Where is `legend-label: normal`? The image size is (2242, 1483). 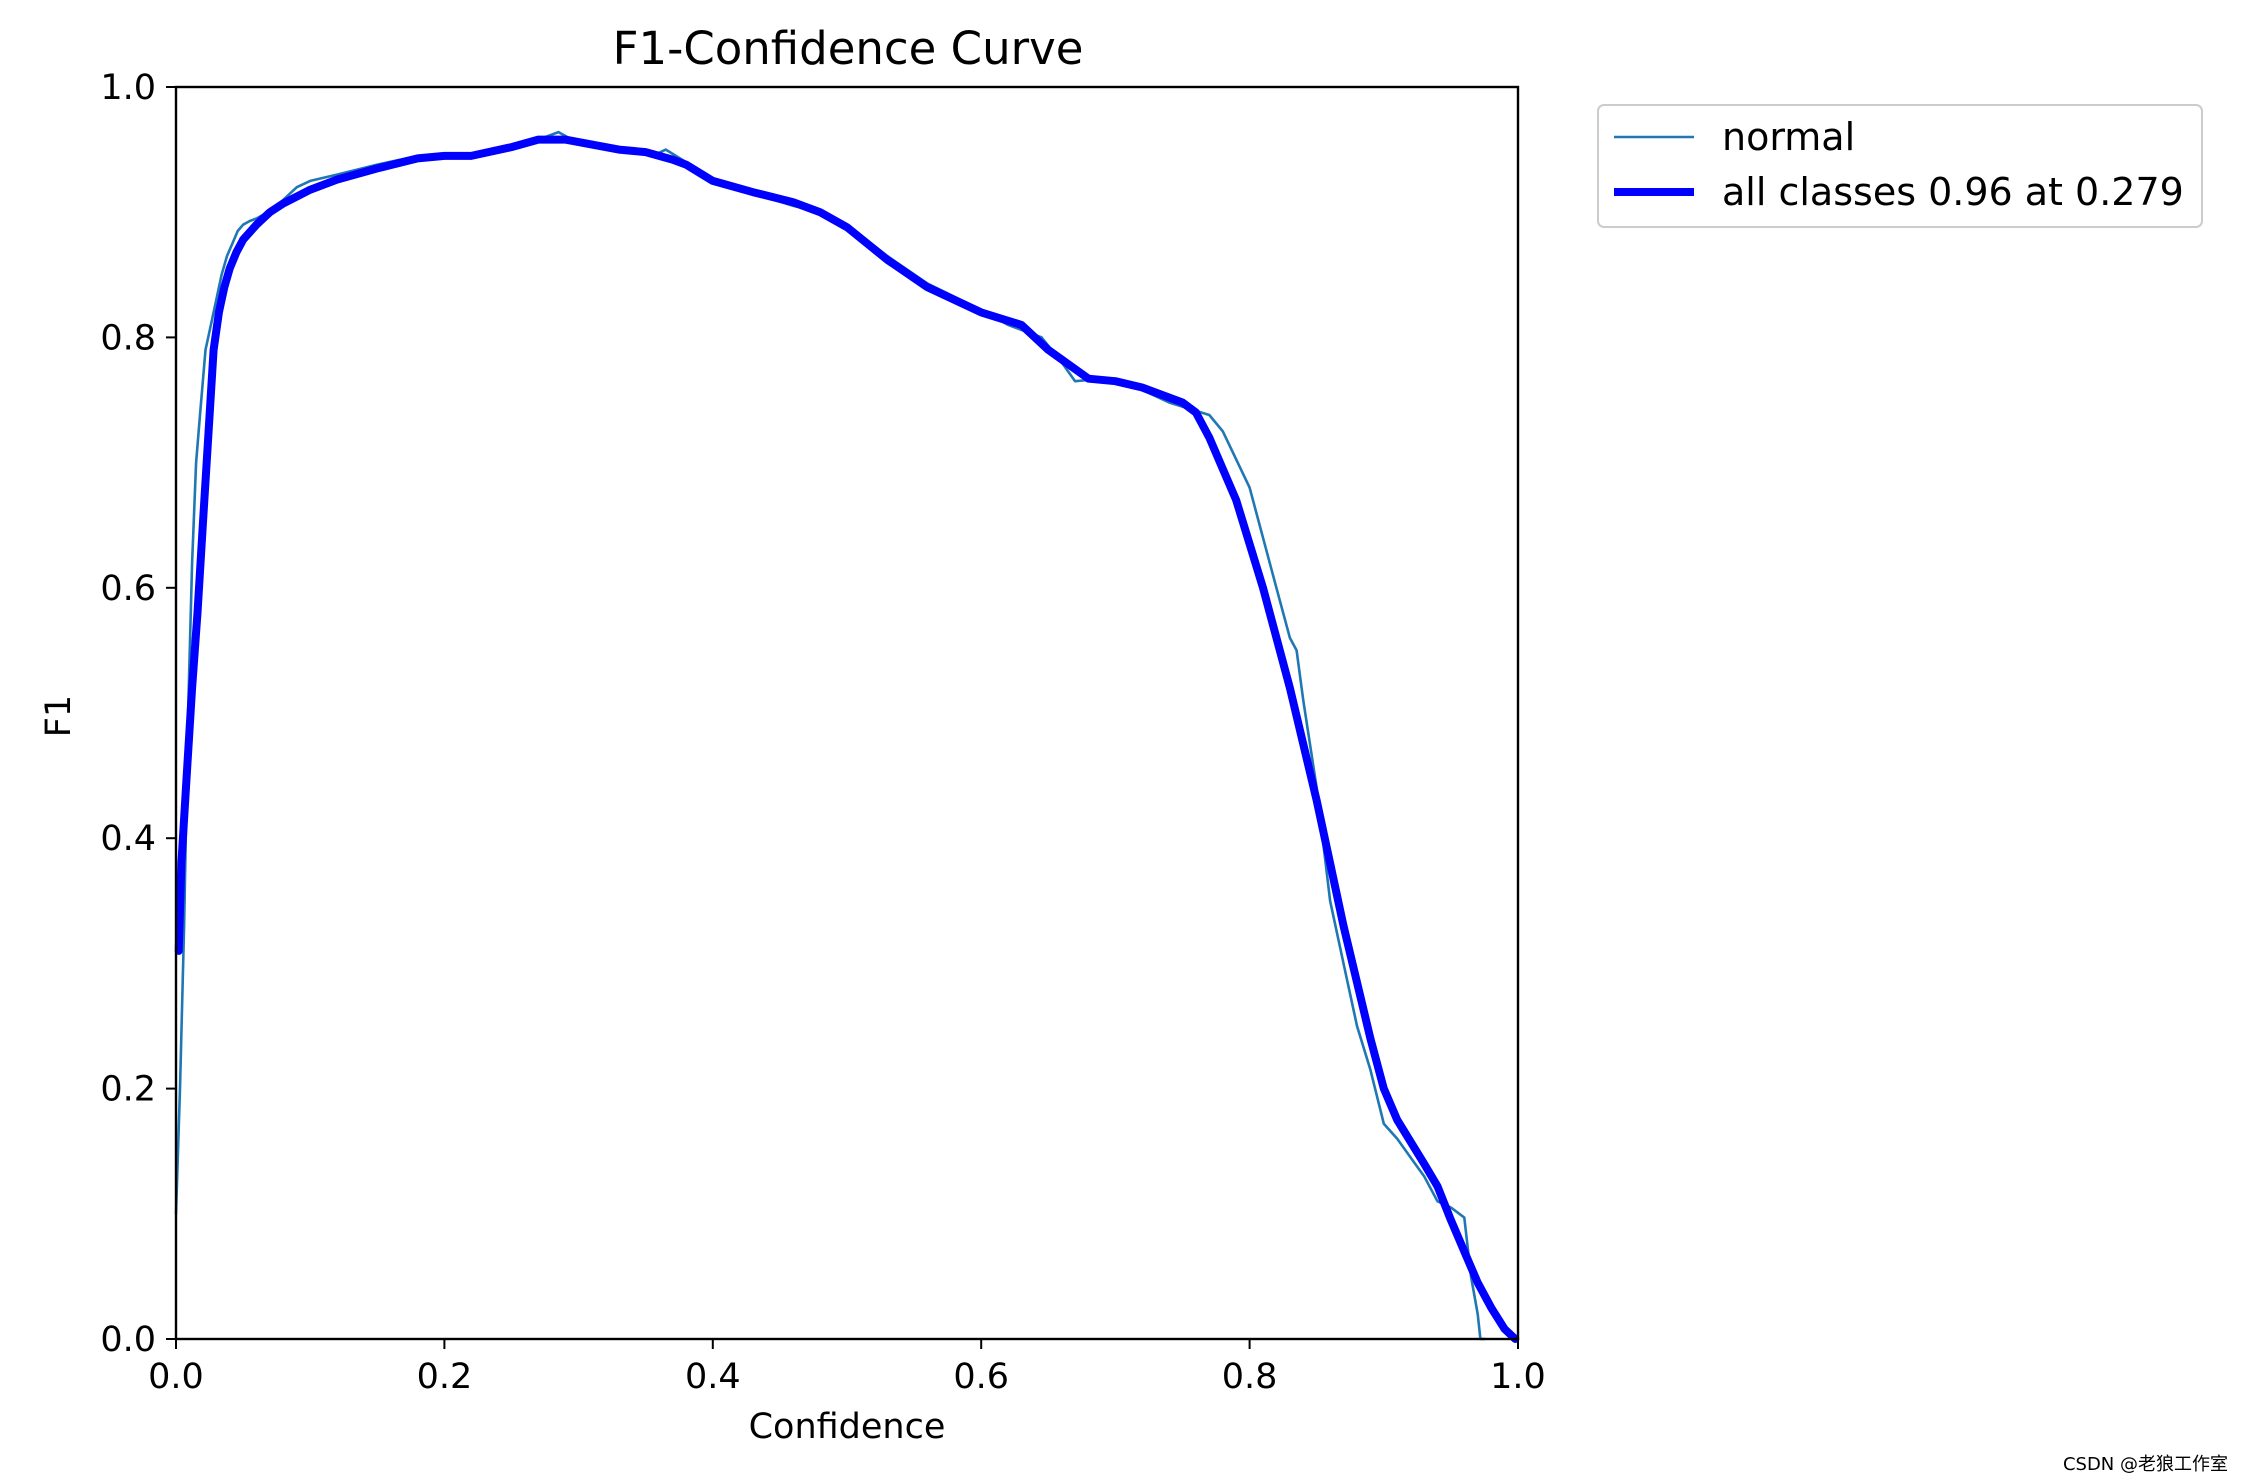
legend-label: normal is located at coordinates (1788, 137).